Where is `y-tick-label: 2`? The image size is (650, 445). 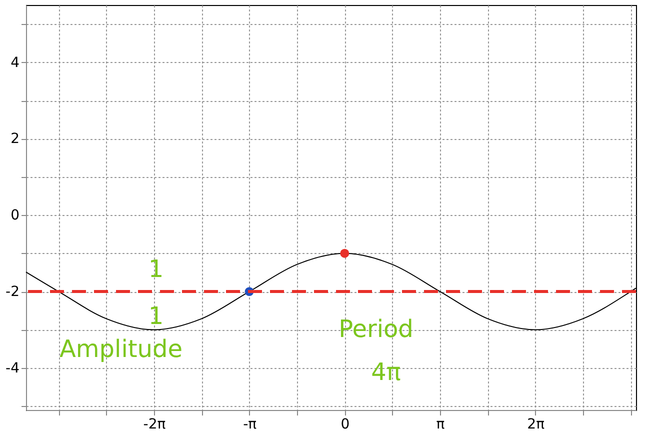
y-tick-label: 2 is located at coordinates (15, 139).